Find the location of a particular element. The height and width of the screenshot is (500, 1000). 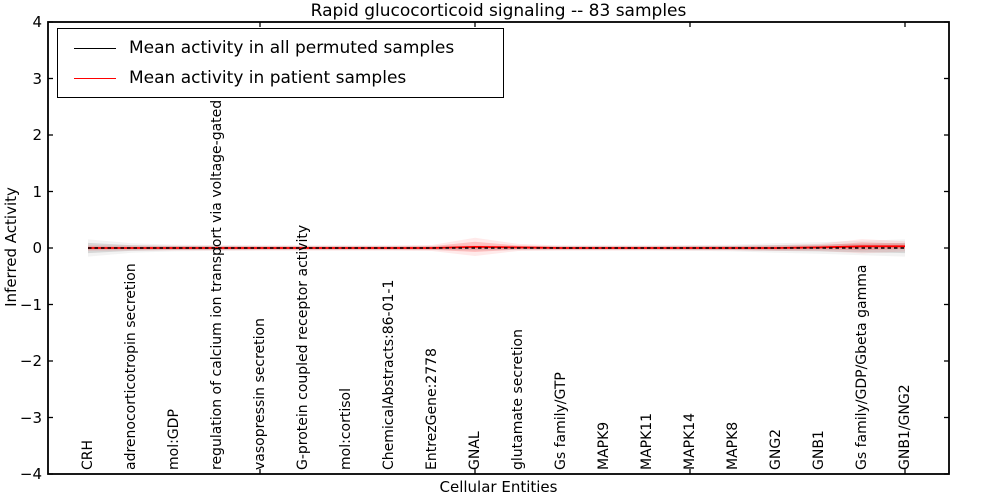

legend-label-permuted: Mean activity in all permuted samples is located at coordinates (292, 48).